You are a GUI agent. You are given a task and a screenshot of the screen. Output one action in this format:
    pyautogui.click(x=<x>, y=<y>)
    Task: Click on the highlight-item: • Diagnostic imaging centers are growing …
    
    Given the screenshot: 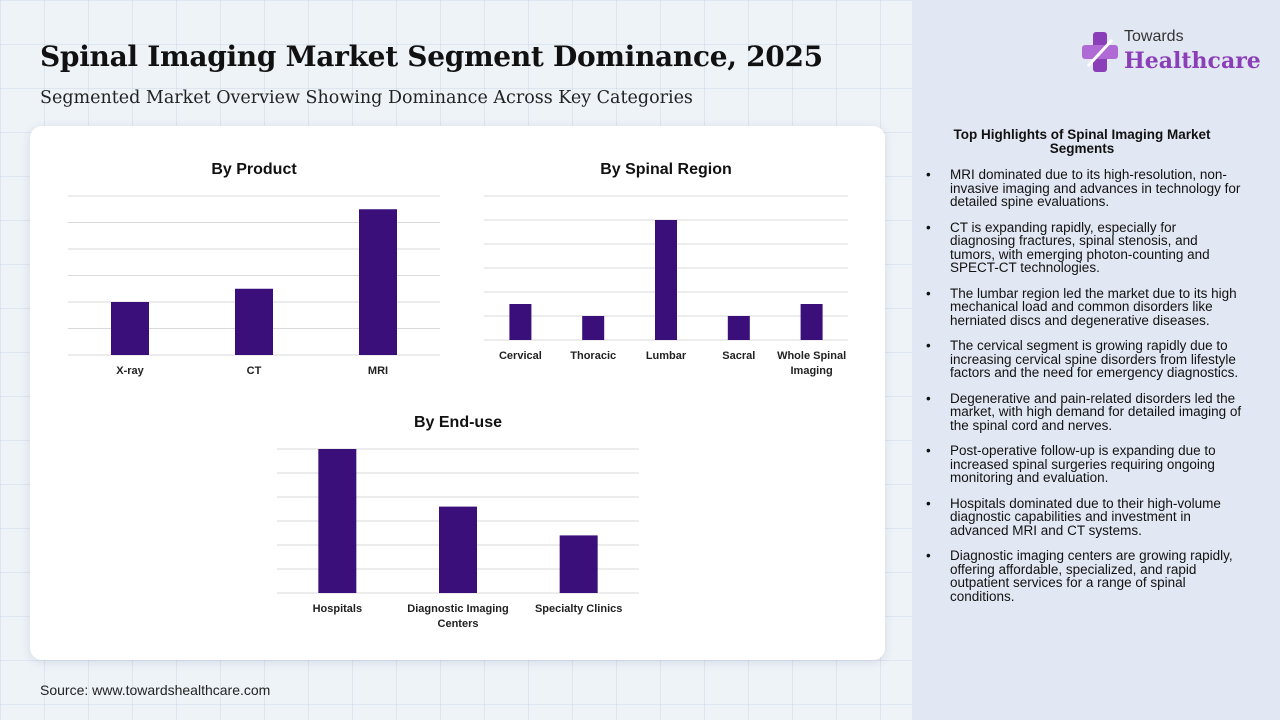 What is the action you would take?
    pyautogui.click(x=1085, y=576)
    